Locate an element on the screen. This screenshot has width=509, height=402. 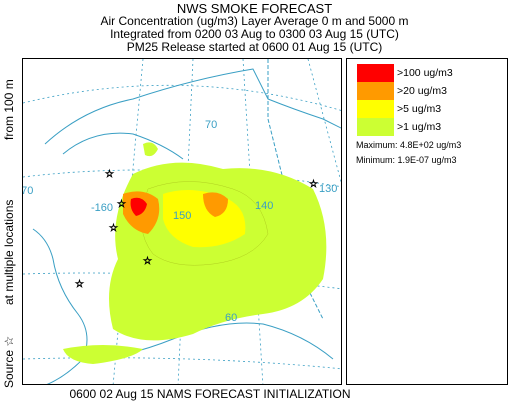
side-label-source: Source ☆ is located at coordinates (9, 361).